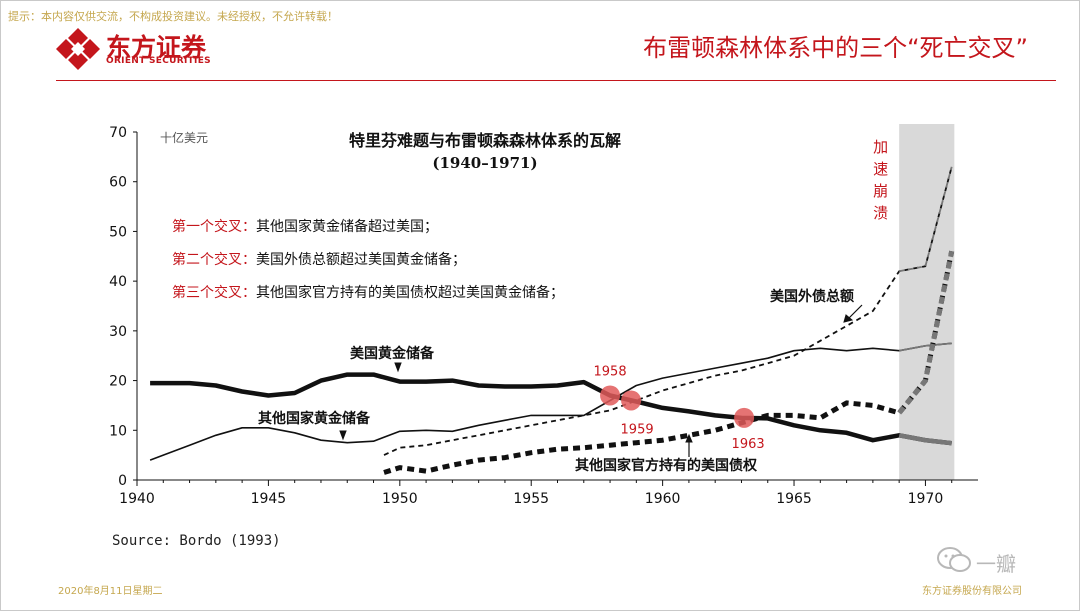 Image resolution: width=1080 pixels, height=611 pixels. I want to click on disclaimer-text: 提示：本内容仅供交流，不构成投资建议。未经授权，不允许转载！, so click(173, 16).